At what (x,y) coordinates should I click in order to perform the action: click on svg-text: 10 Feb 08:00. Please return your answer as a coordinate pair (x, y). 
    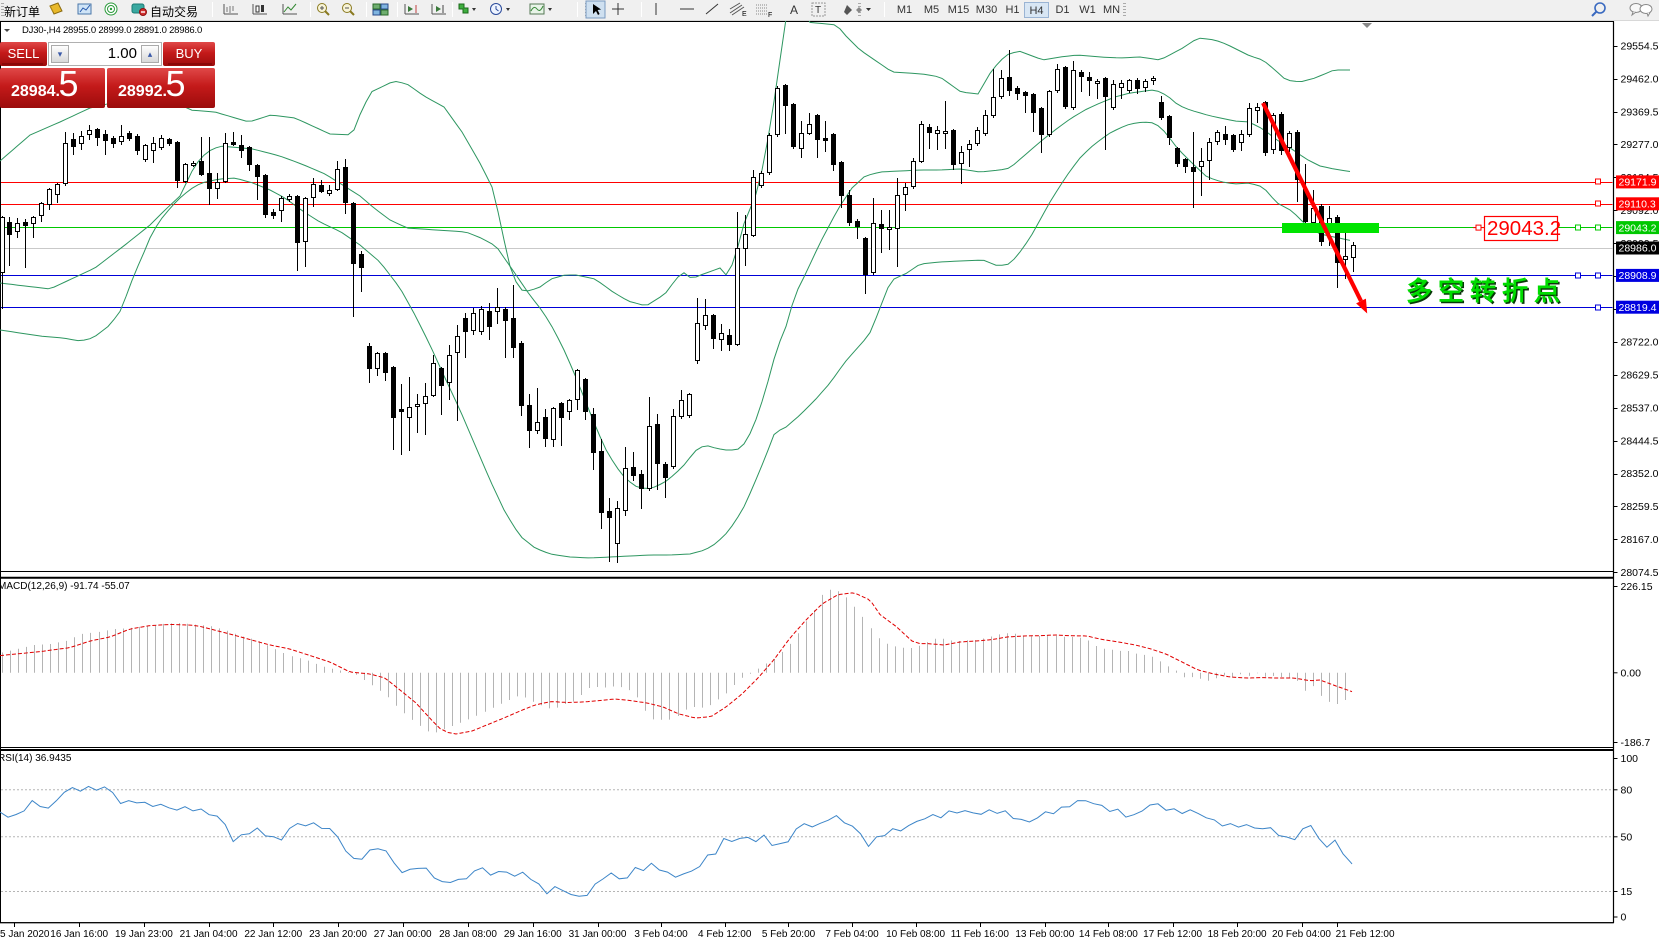
    Looking at the image, I should click on (915, 934).